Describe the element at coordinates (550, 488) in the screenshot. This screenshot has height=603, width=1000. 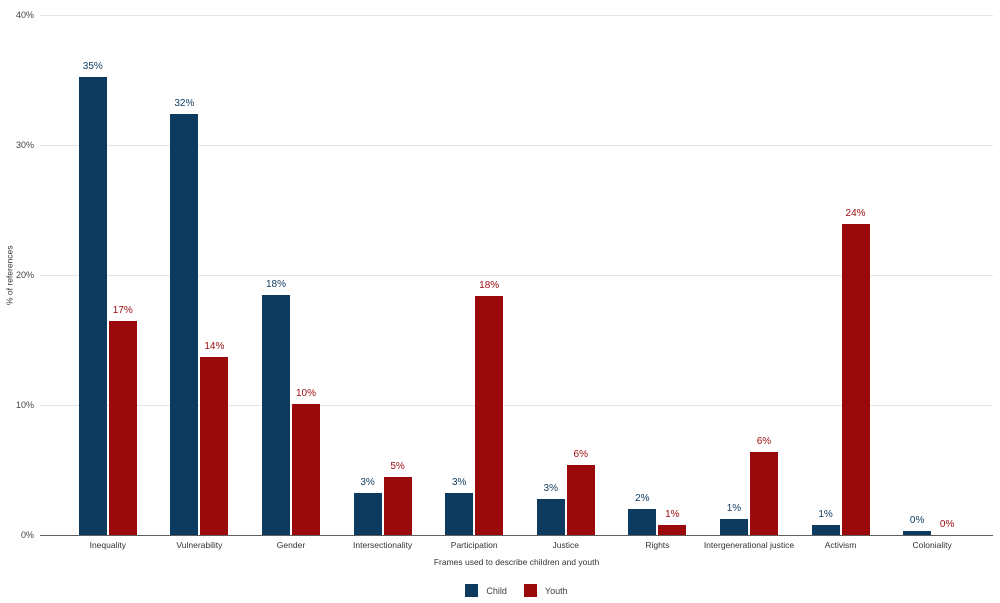
I see `value-label-child-justice: 3%` at that location.